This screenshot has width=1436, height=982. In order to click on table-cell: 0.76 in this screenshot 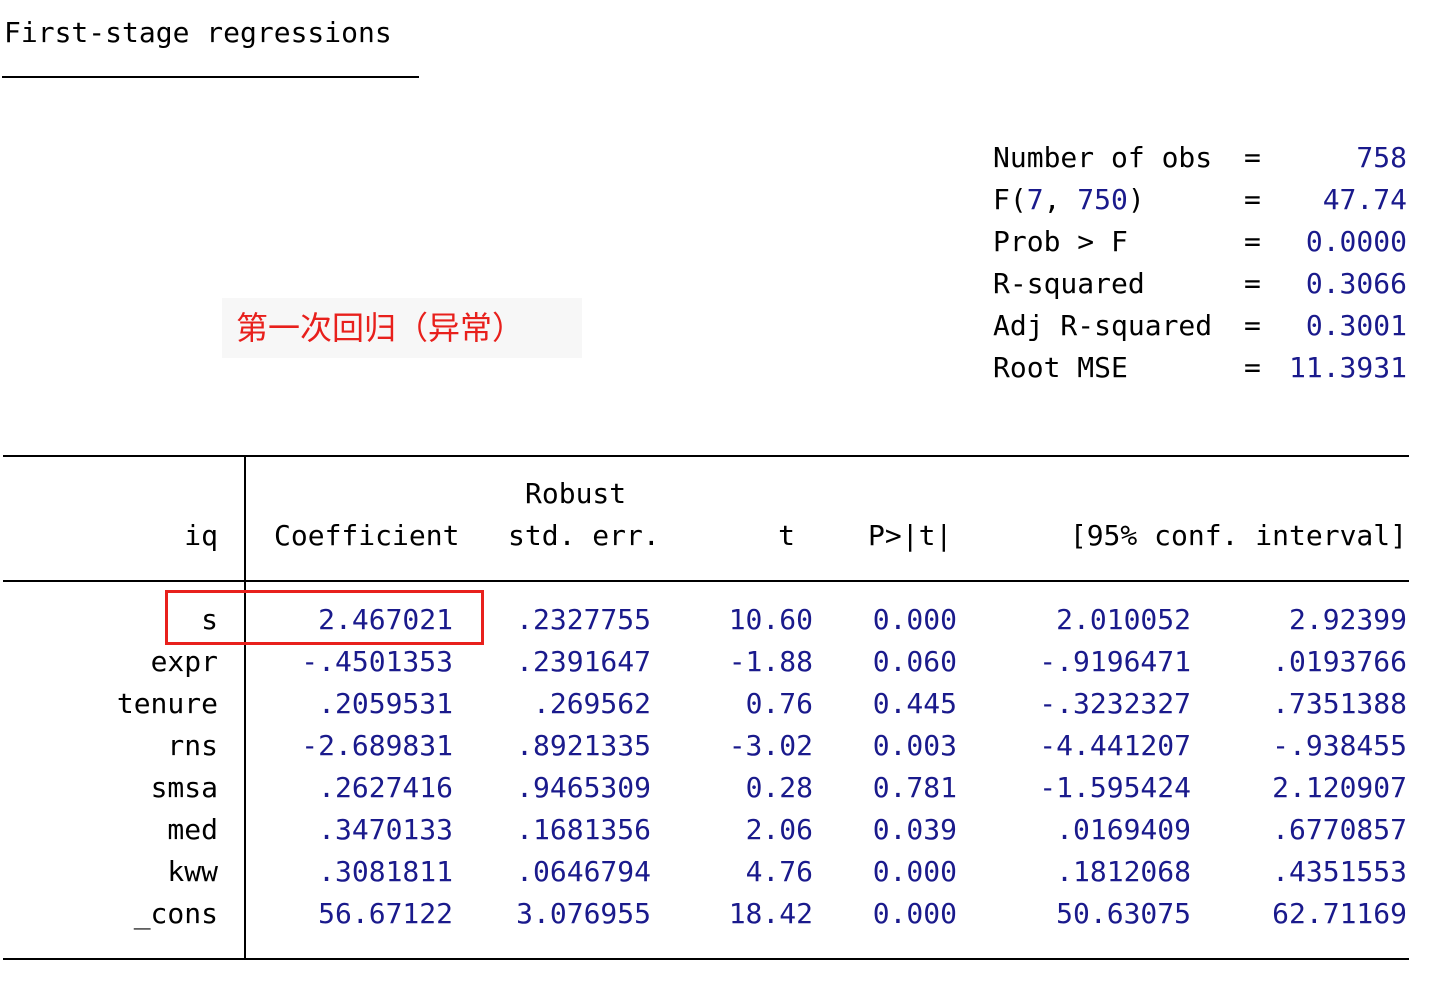, I will do `click(779, 703)`.